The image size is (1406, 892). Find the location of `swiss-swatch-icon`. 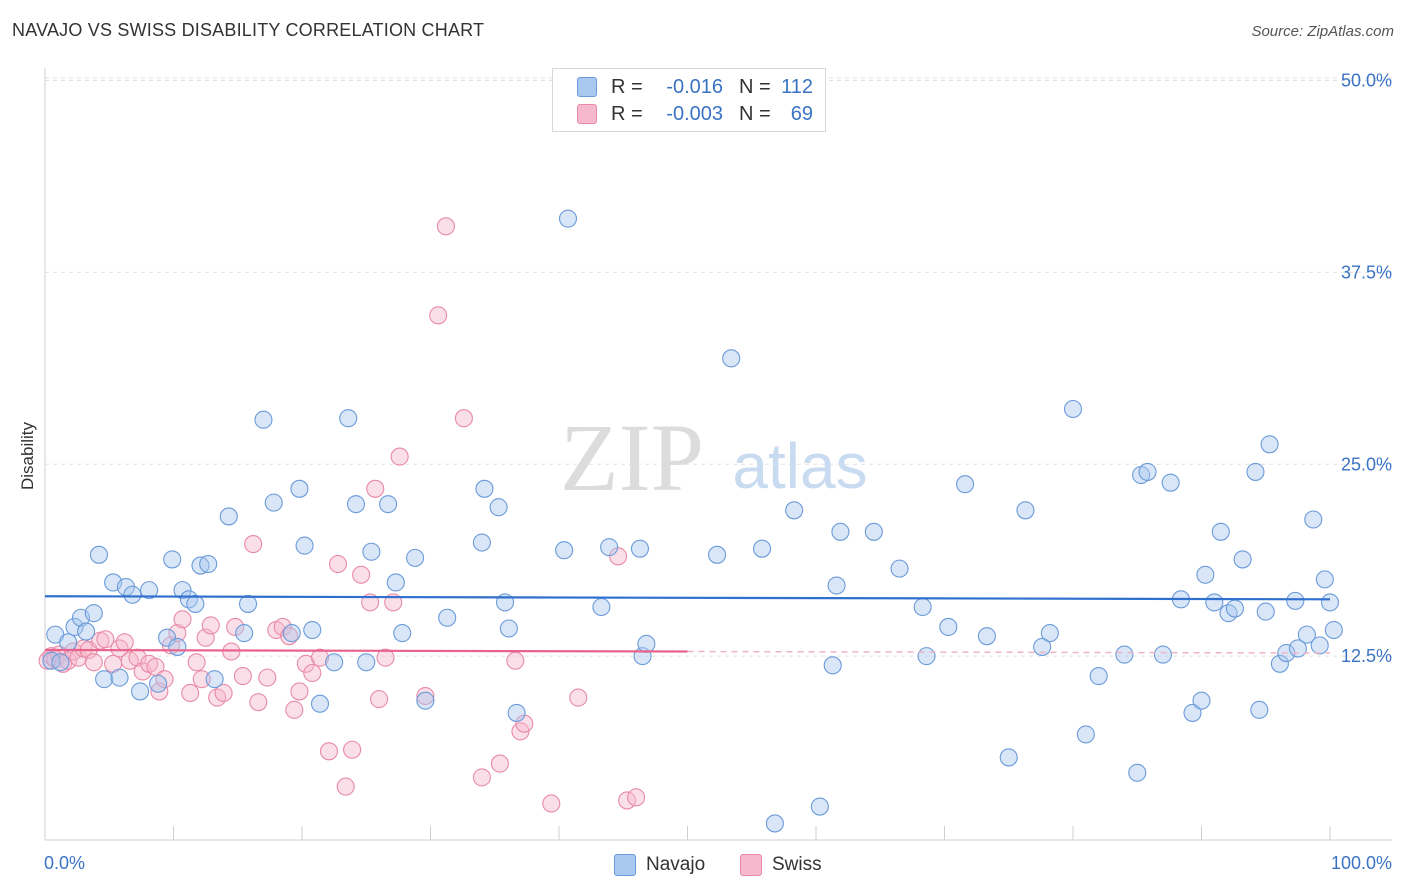

swiss-swatch-icon is located at coordinates (587, 114).